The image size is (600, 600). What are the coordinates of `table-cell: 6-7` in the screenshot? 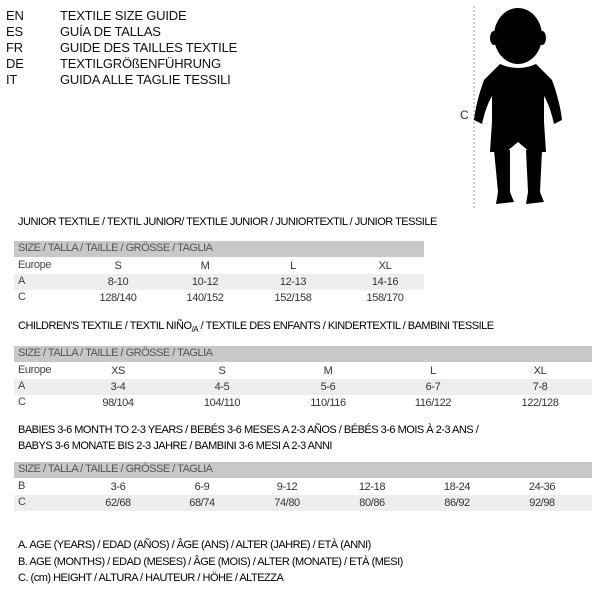 It's located at (433, 387).